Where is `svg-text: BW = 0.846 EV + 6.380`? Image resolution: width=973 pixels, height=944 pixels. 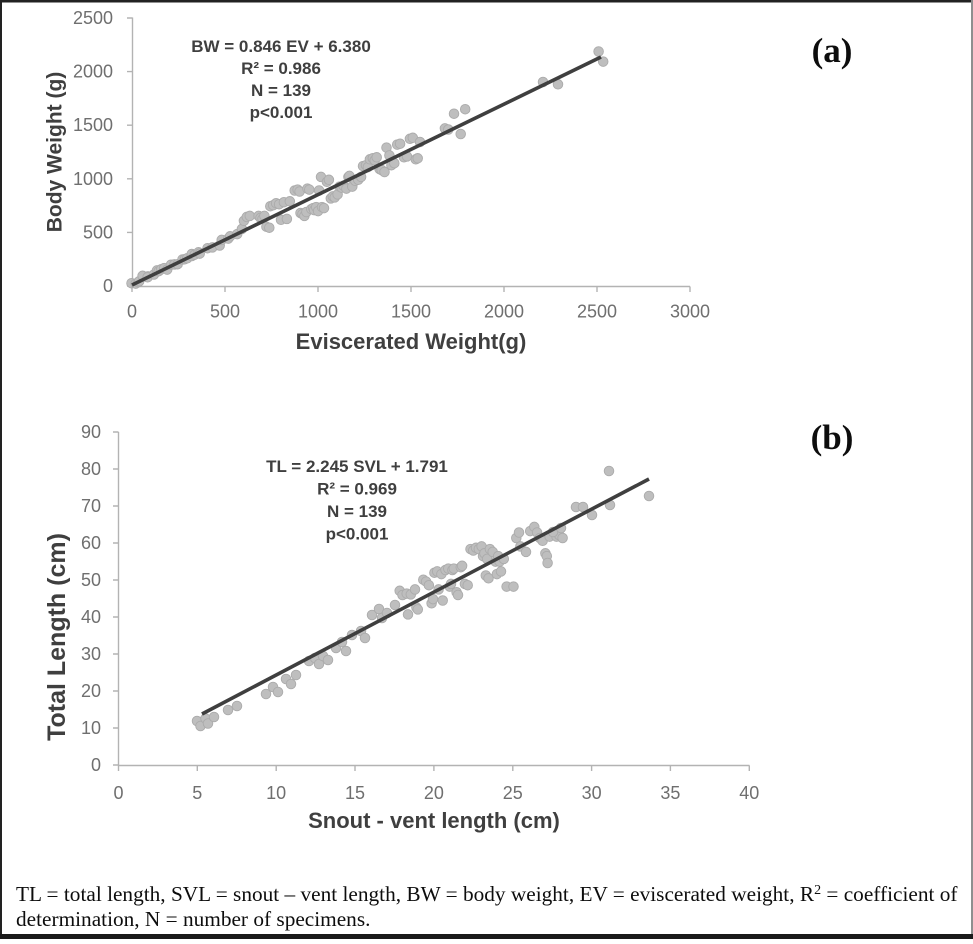
svg-text: BW = 0.846 EV + 6.380 is located at coordinates (281, 46).